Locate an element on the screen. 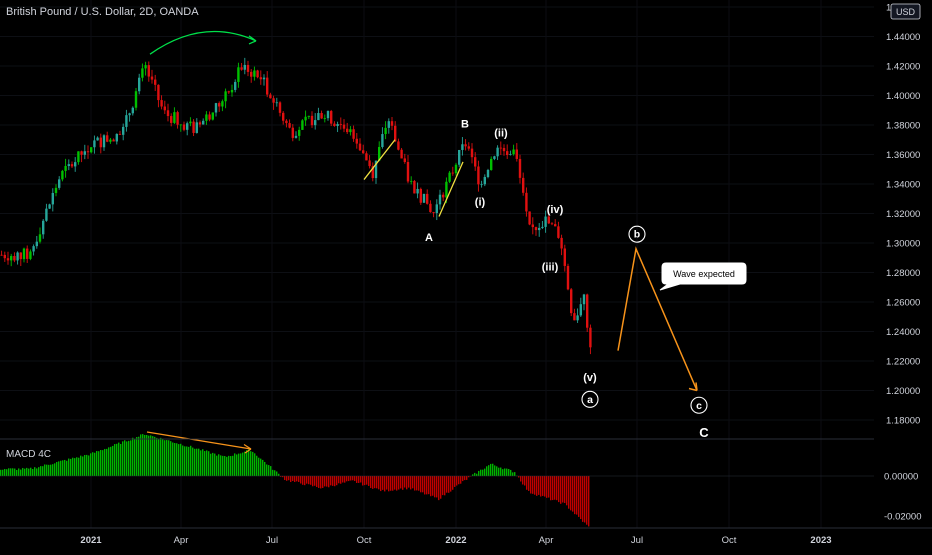 This screenshot has height=555, width=932. time-tick-label: 2022 is located at coordinates (455, 540).